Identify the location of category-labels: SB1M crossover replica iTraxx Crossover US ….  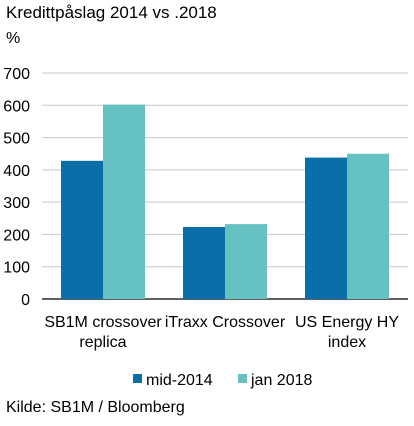
(221, 332).